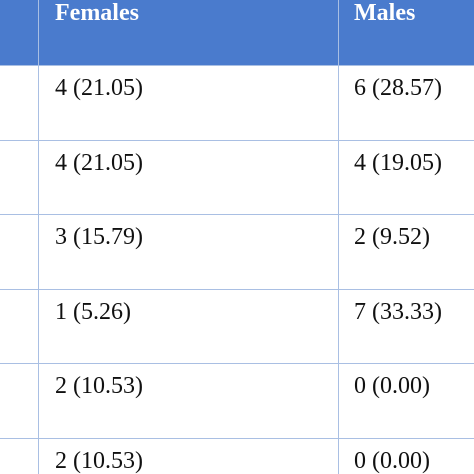 The image size is (474, 474). What do you see at coordinates (398, 163) in the screenshot?
I see `table-cell: 4 (19.05)` at bounding box center [398, 163].